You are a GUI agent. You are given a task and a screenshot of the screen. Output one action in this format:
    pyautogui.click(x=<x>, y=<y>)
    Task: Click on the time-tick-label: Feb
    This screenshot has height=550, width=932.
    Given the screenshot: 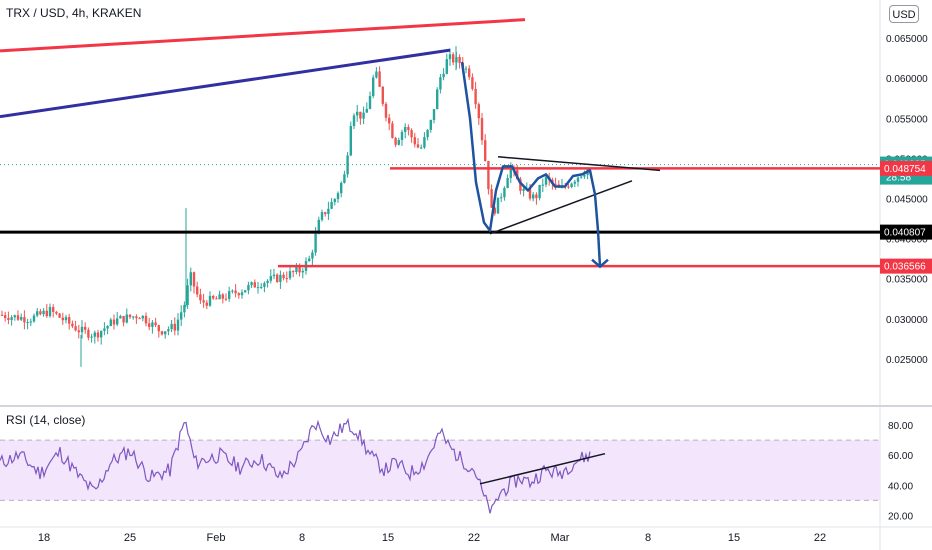 What is the action you would take?
    pyautogui.click(x=216, y=538)
    